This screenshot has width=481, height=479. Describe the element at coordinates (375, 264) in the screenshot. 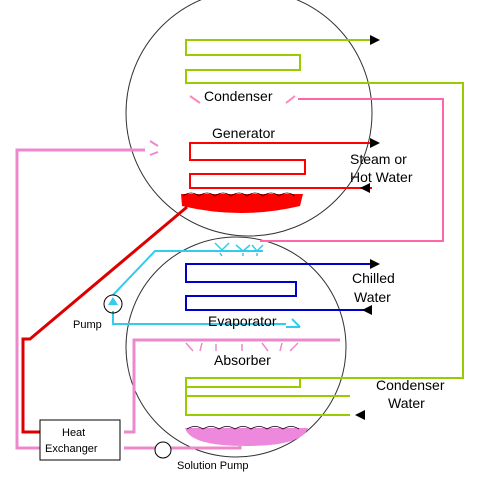

I see `chilled-water-out-arrow` at that location.